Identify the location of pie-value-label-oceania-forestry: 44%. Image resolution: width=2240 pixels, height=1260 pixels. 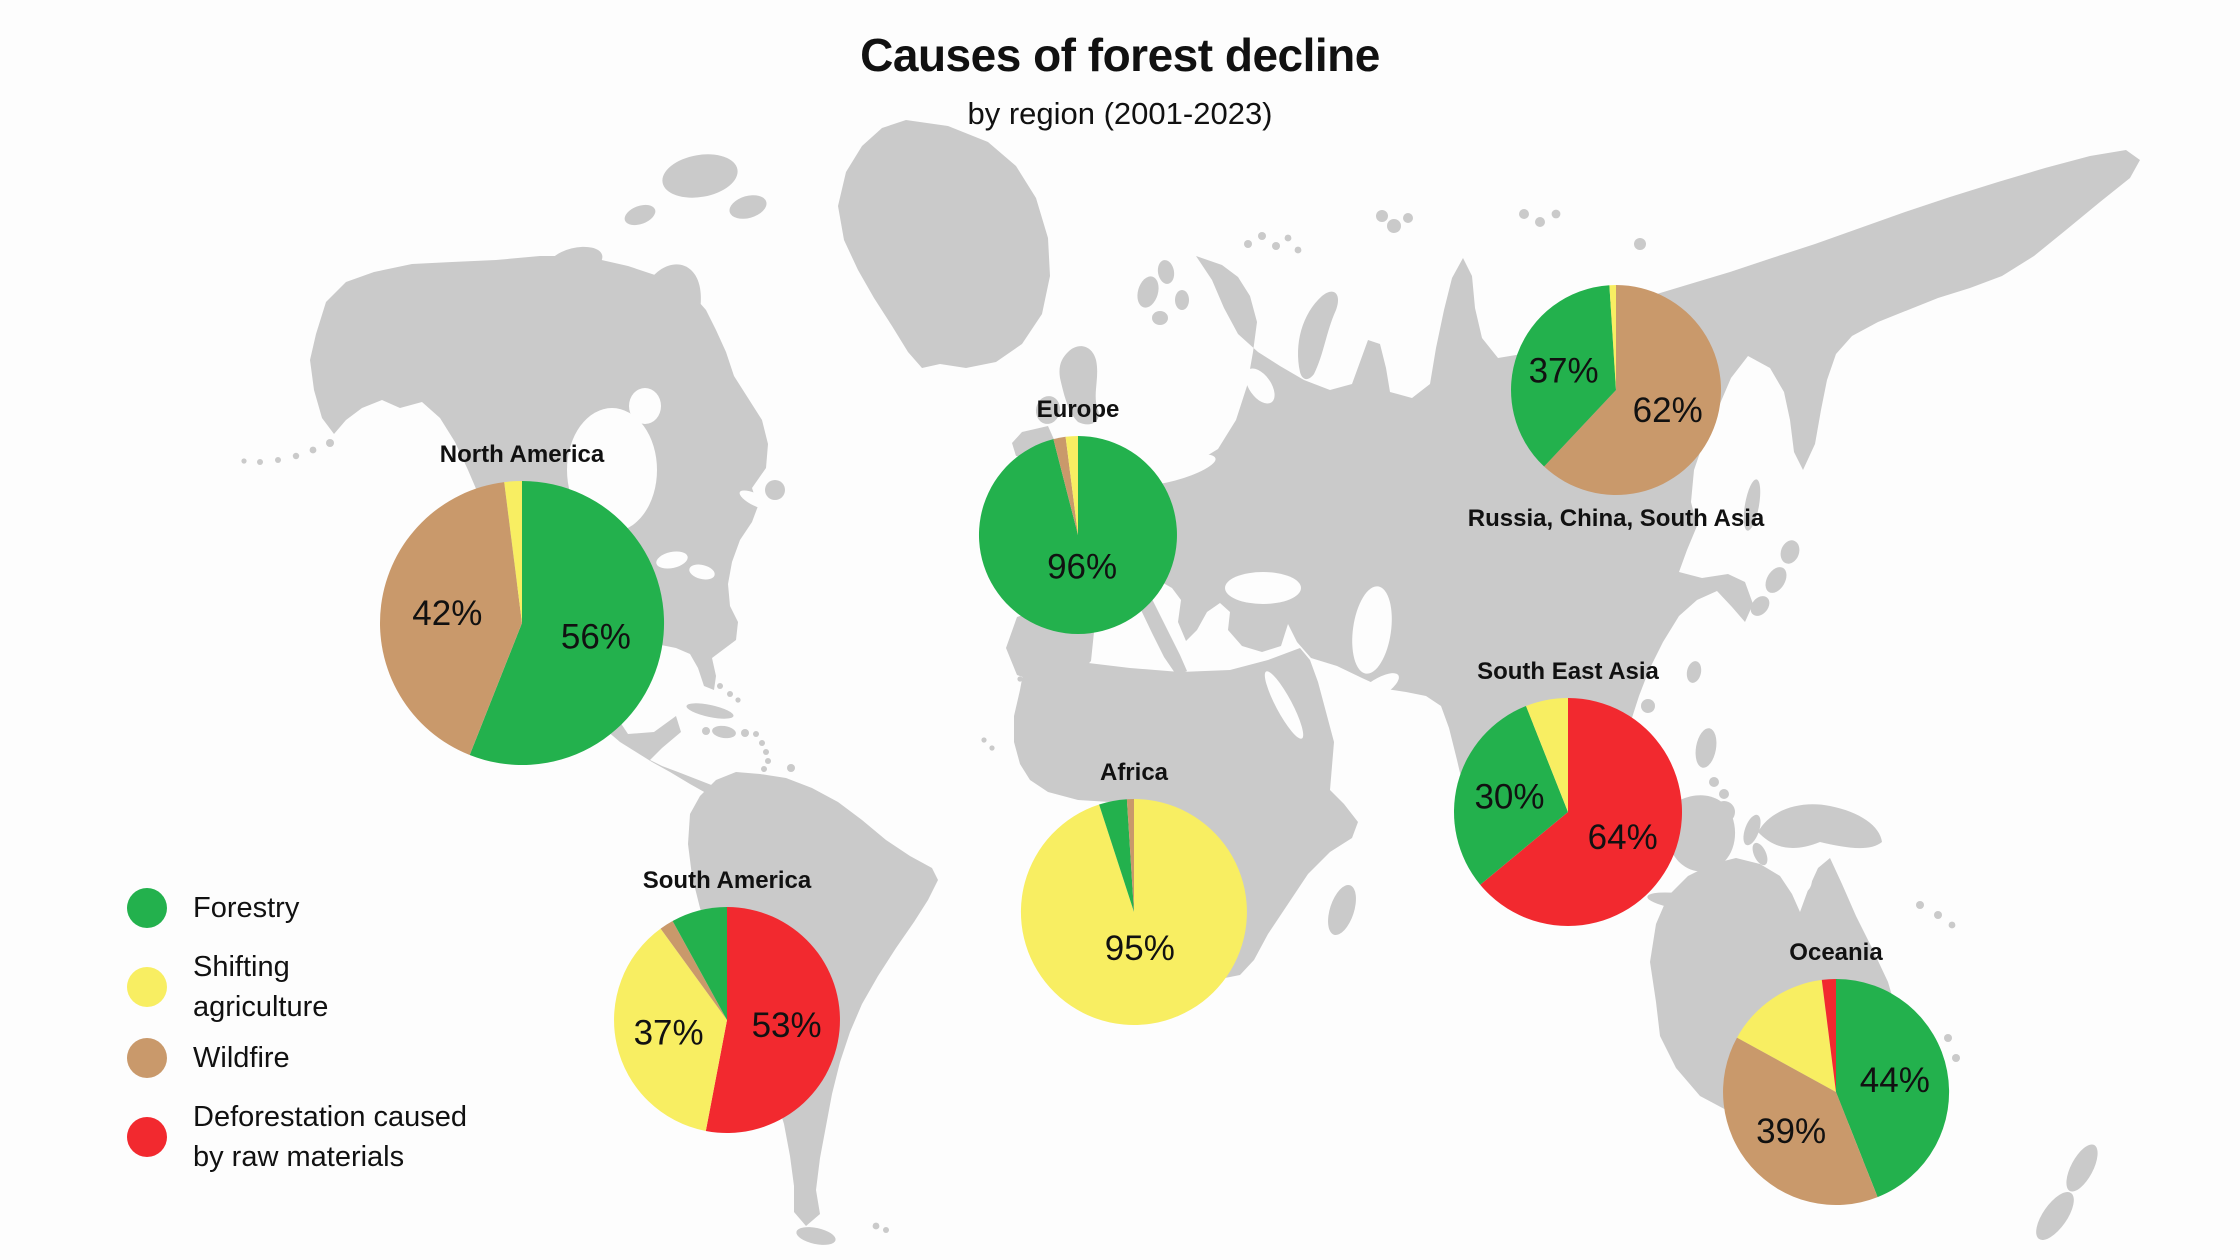
(1895, 1080).